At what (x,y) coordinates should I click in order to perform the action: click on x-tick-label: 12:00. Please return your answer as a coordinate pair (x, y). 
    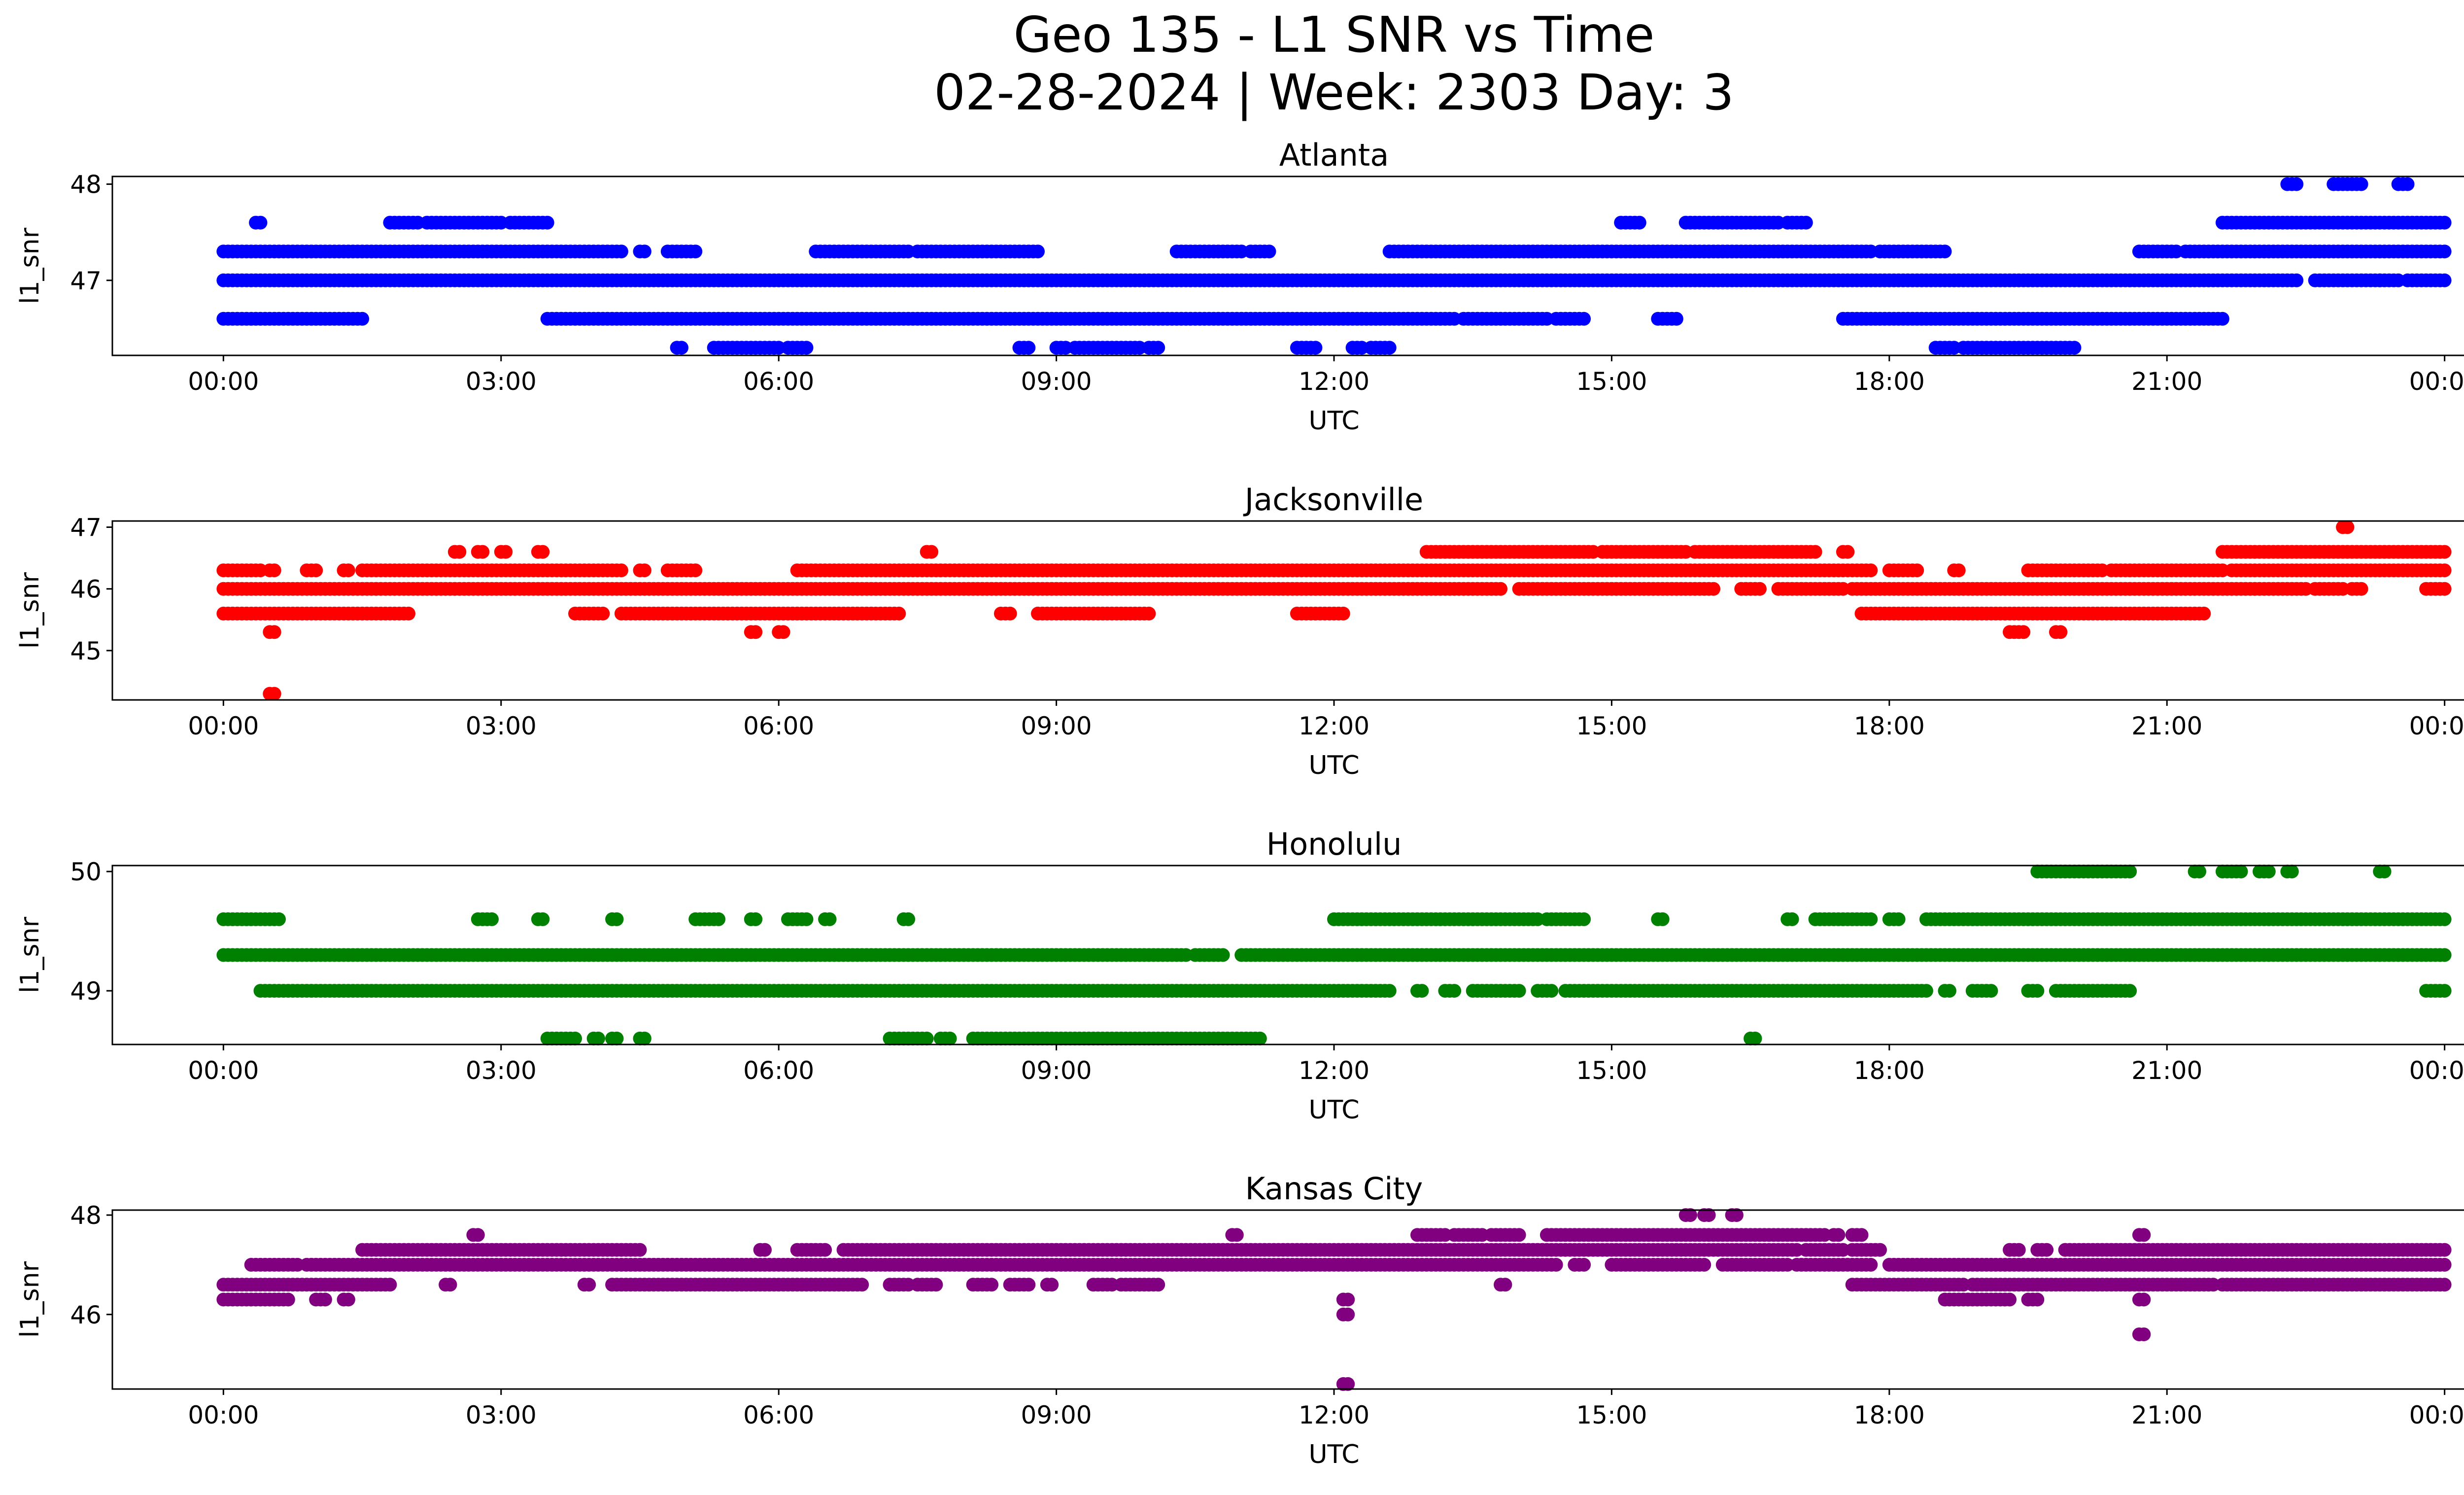
    Looking at the image, I should click on (1334, 381).